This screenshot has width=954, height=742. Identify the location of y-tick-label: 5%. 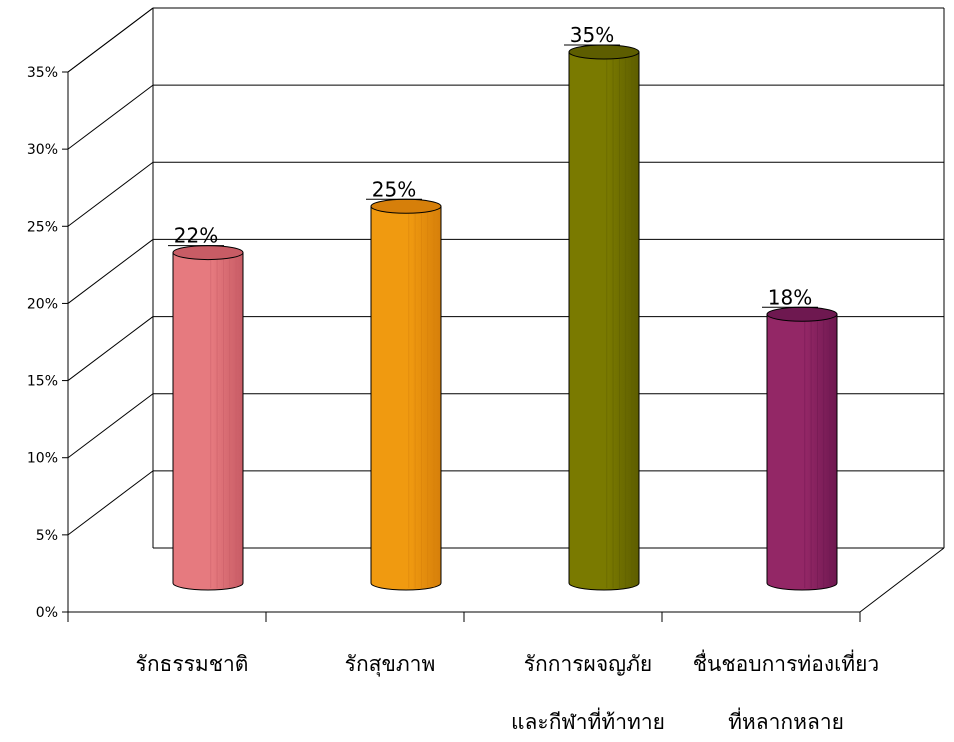
(47, 536).